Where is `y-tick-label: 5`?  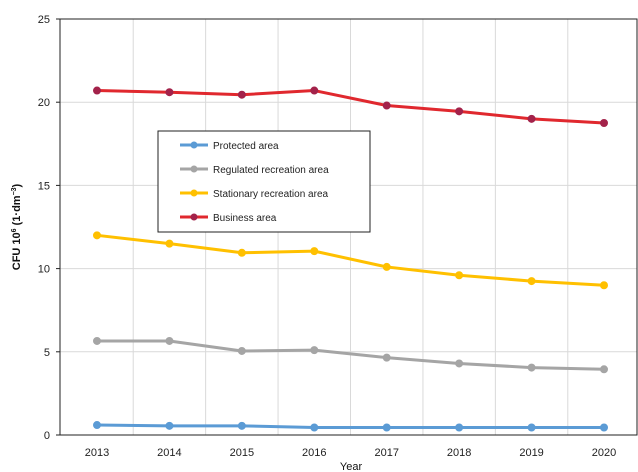
y-tick-label: 5 is located at coordinates (47, 353).